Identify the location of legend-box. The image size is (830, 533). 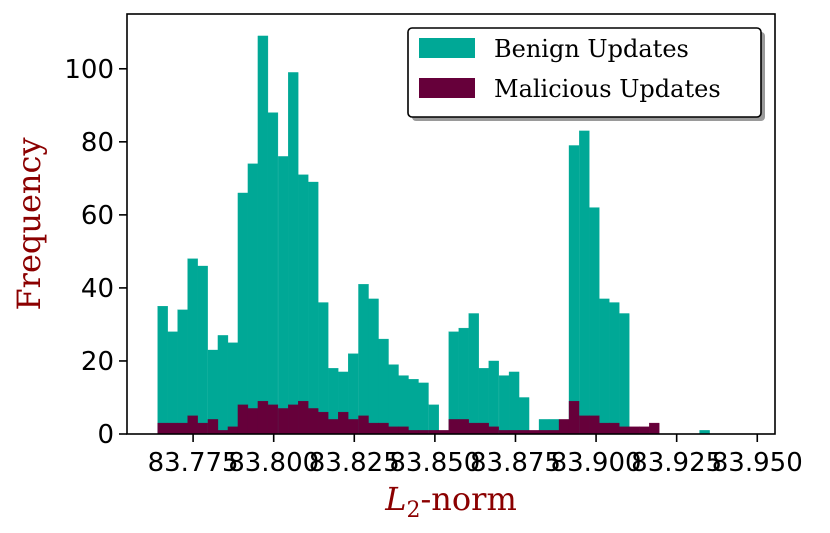
(584, 72).